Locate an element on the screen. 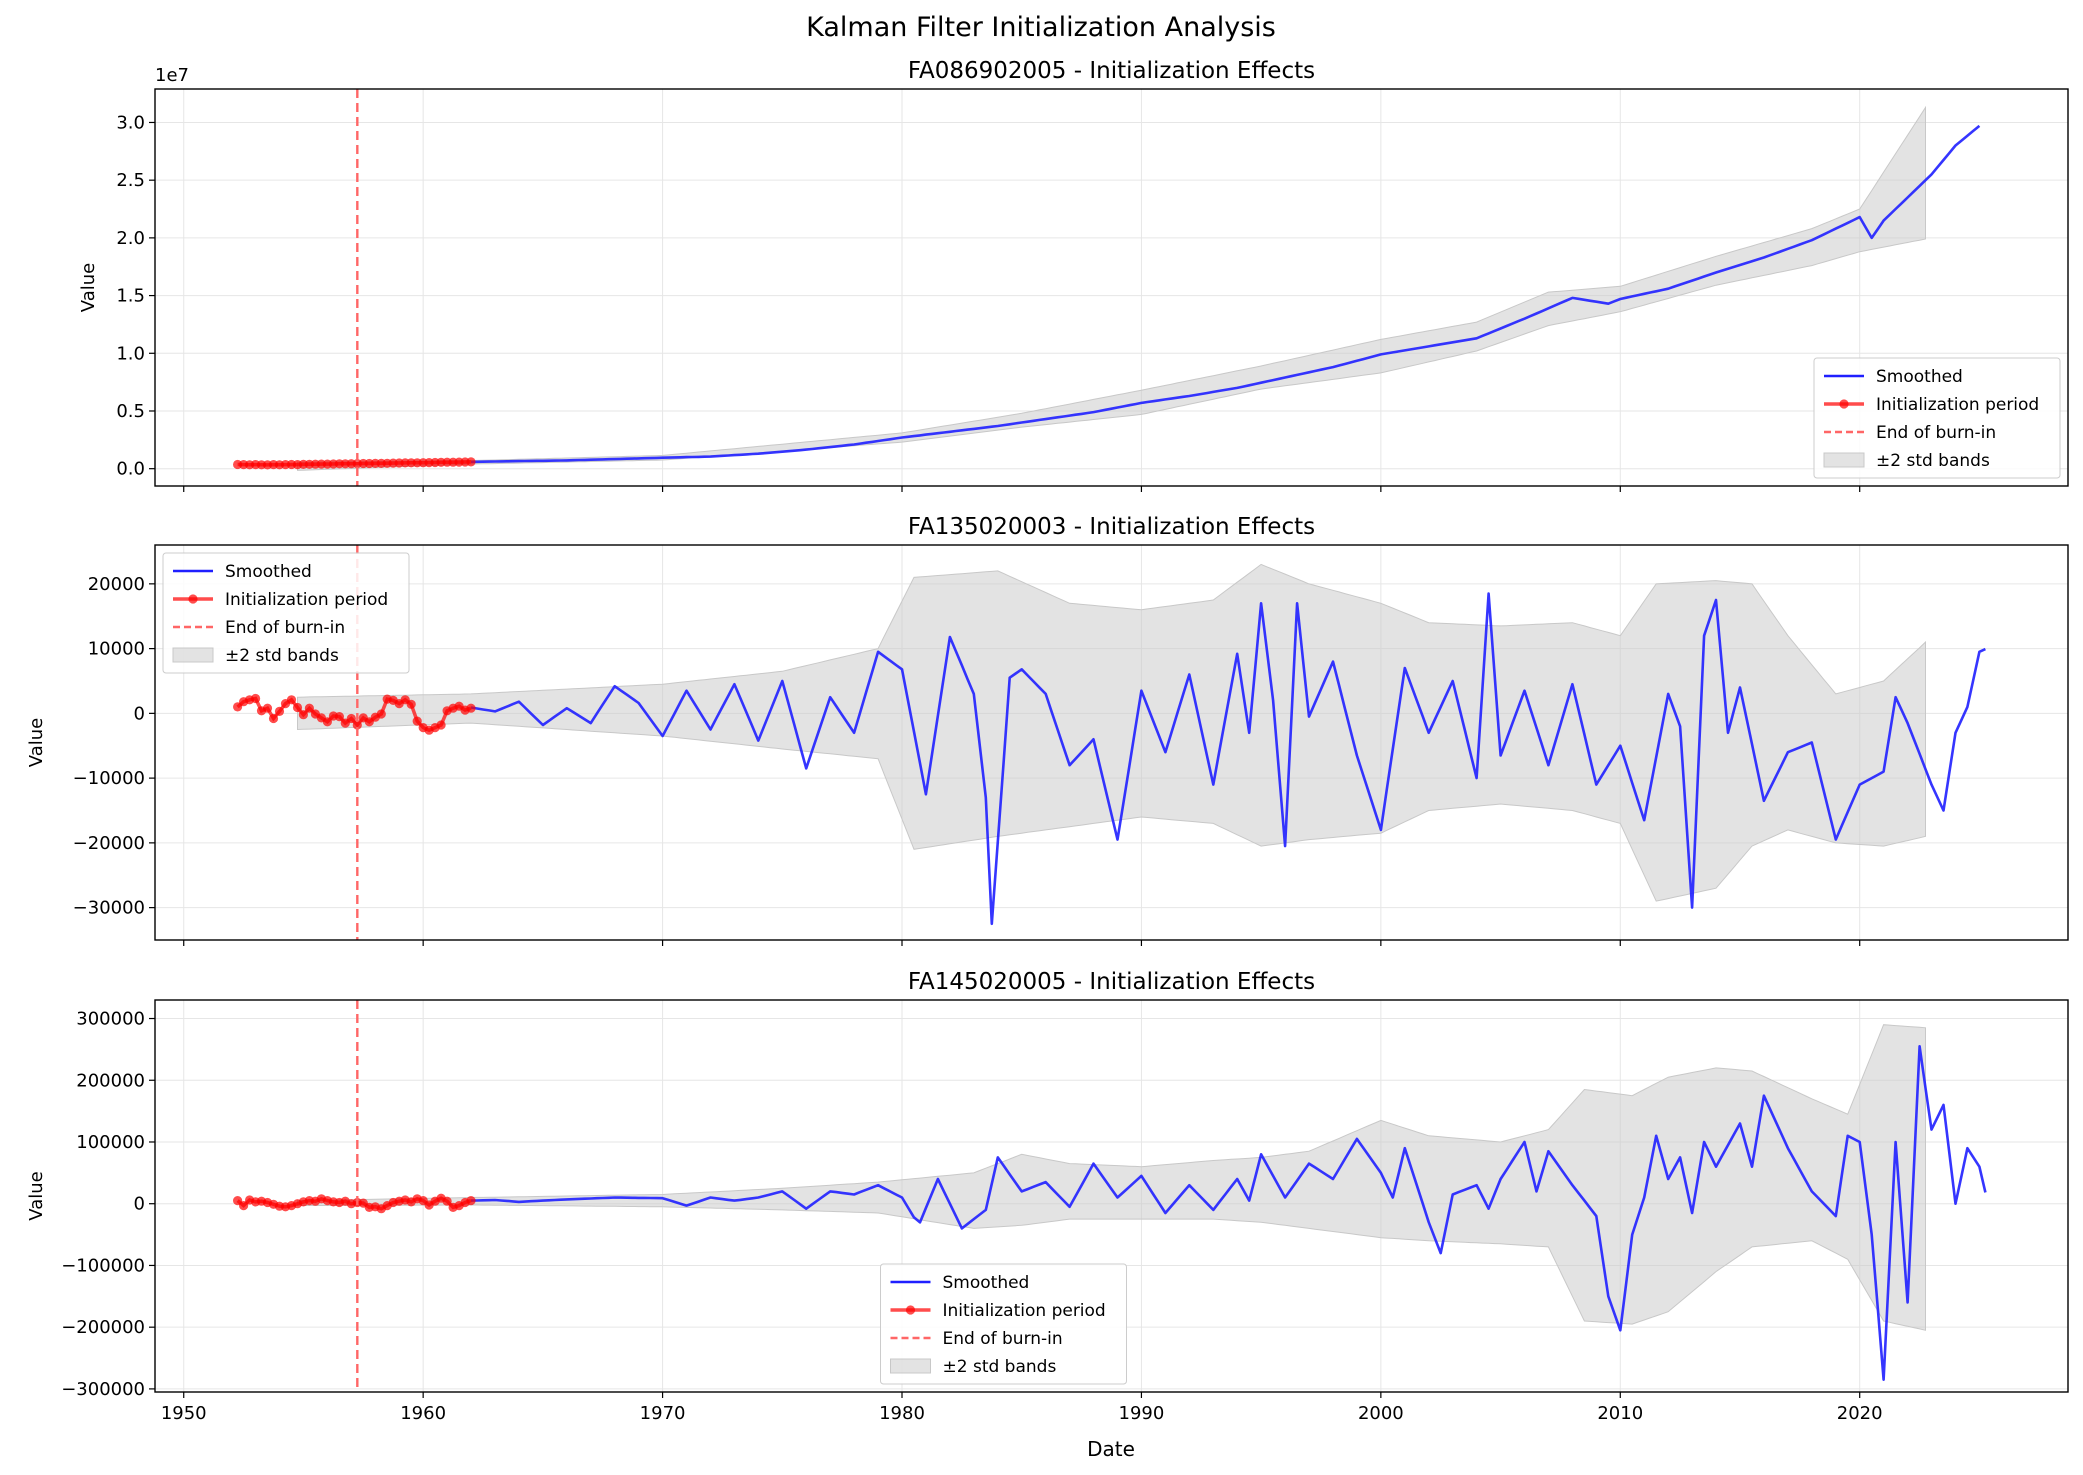 Image resolution: width=2083 pixels, height=1475 pixels. x-tick-label: 1960 is located at coordinates (423, 1413).